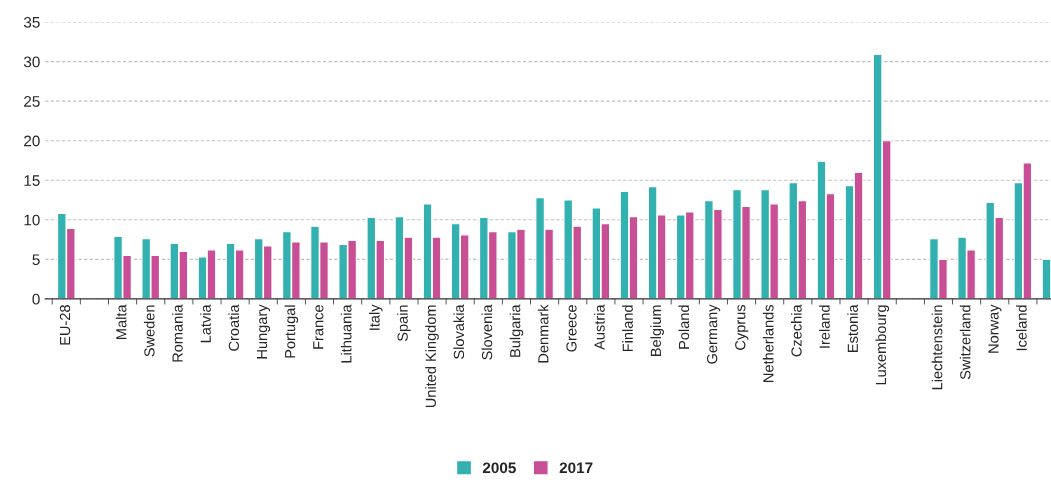 The width and height of the screenshot is (1051, 490). What do you see at coordinates (31, 62) in the screenshot?
I see `y-tick-label: 30` at bounding box center [31, 62].